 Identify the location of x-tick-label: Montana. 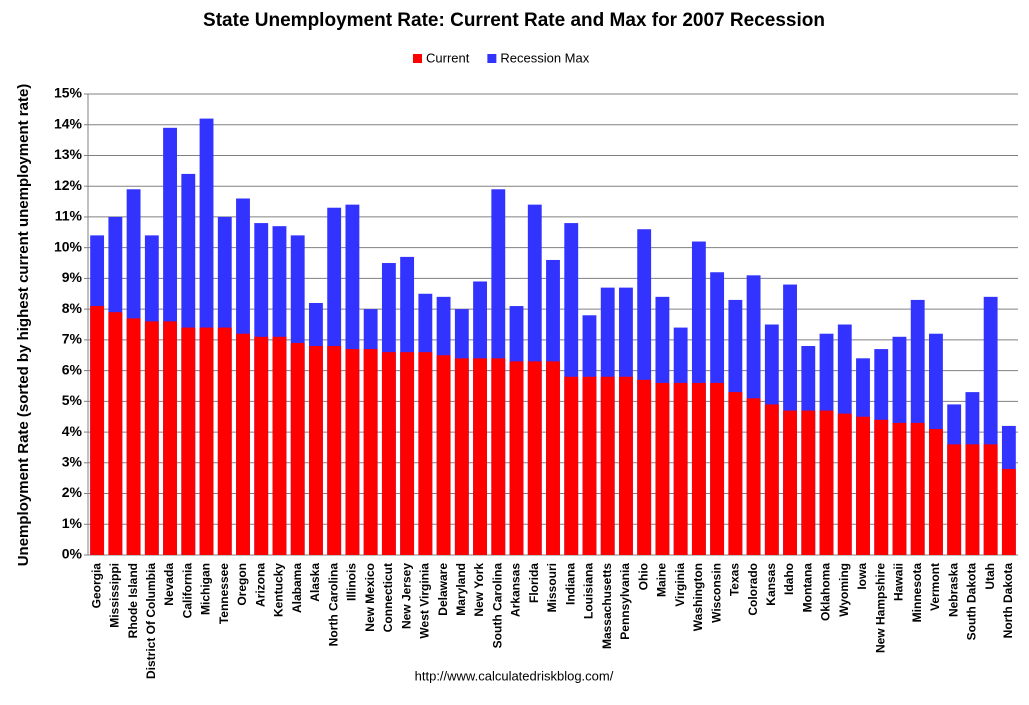
(807, 588).